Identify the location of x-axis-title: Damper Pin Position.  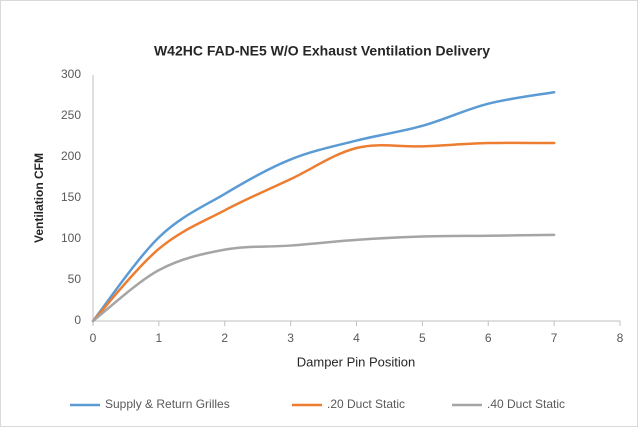
(356, 361).